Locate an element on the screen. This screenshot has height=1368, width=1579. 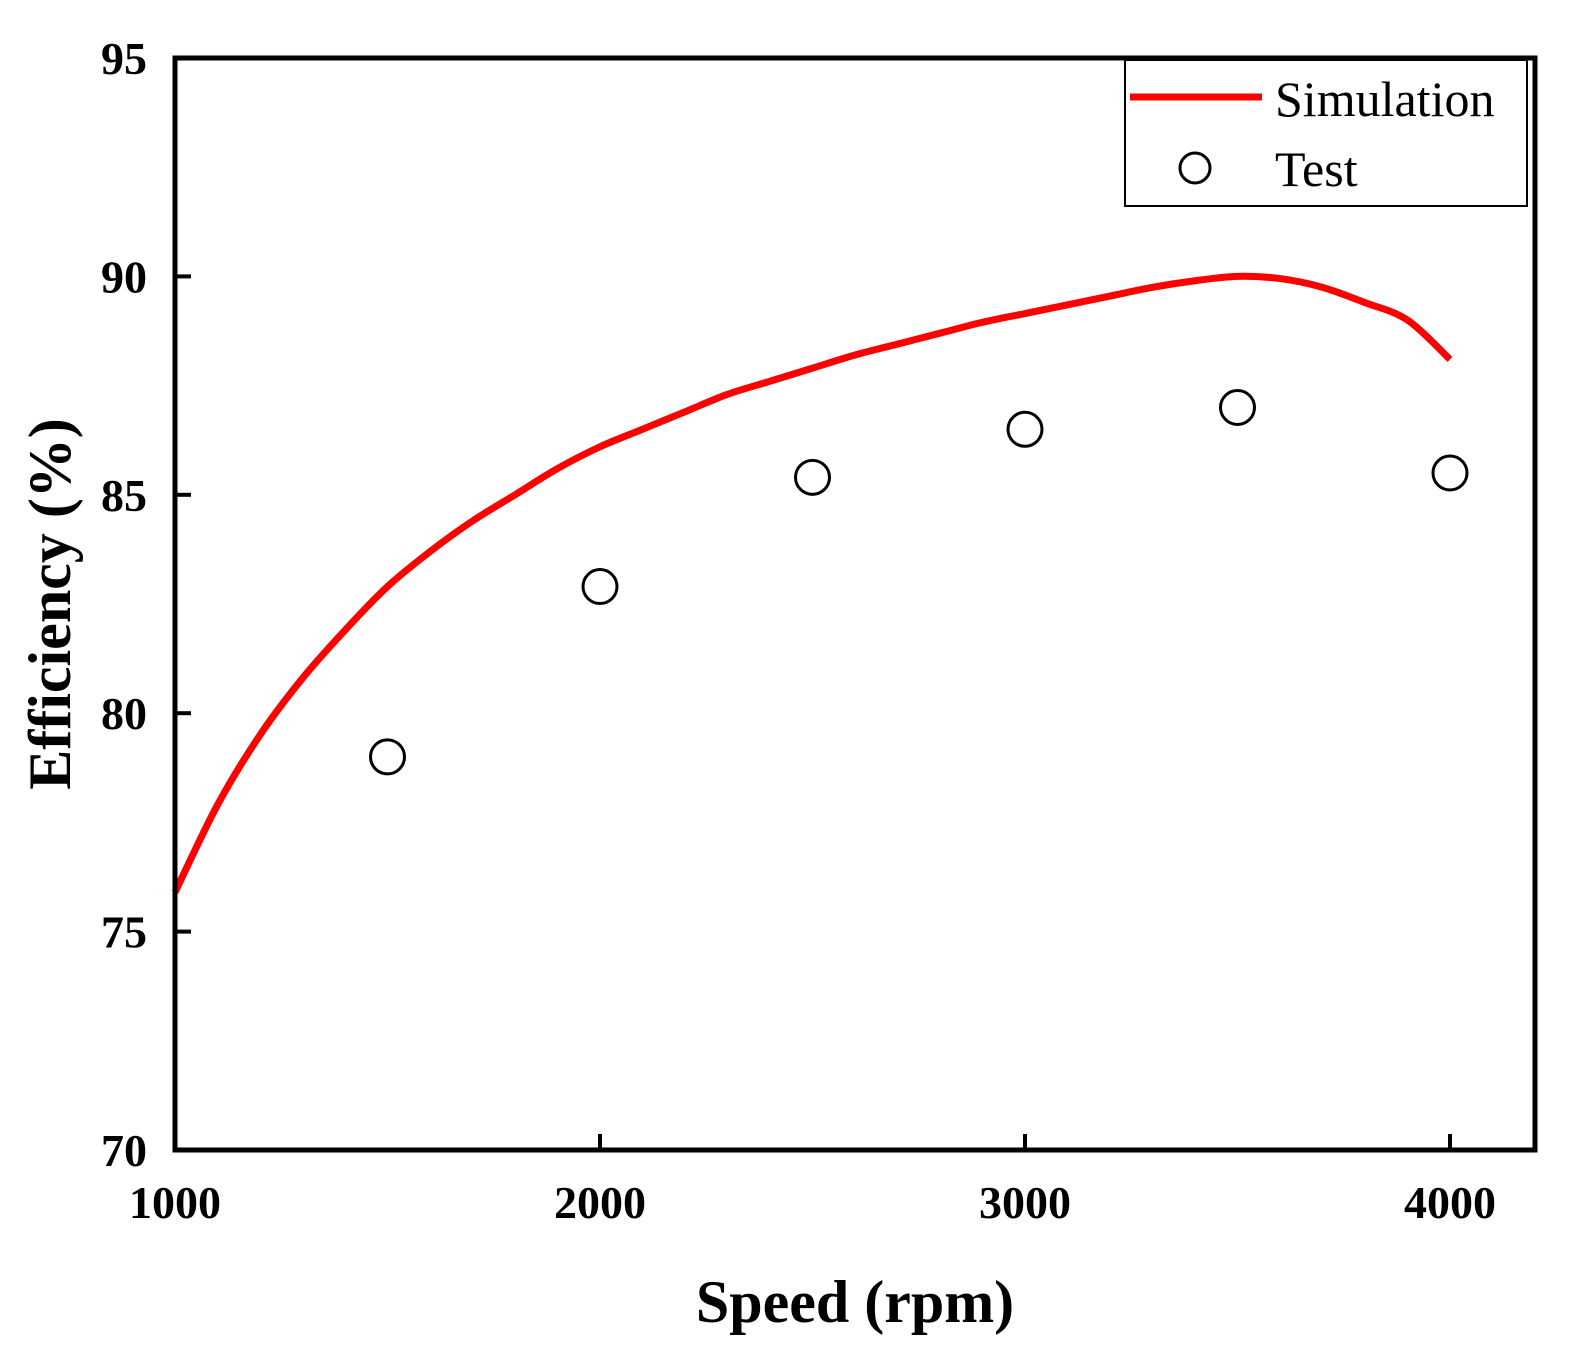
y-tick-label: 95 is located at coordinates (124, 58).